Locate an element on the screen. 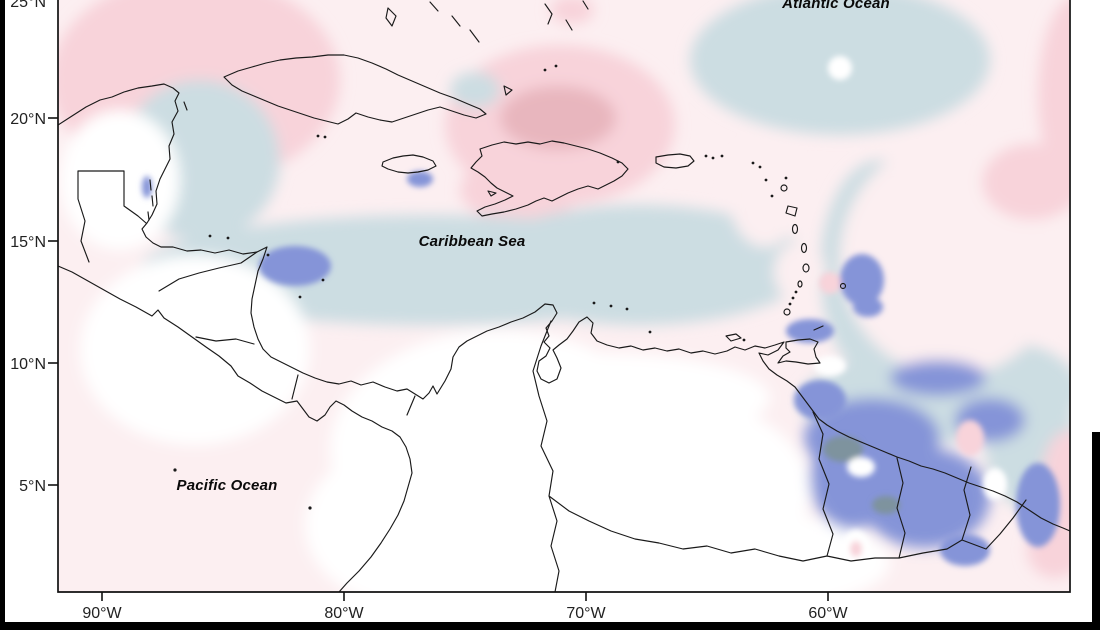 This screenshot has width=1100, height=630. islands-lesser-antilles is located at coordinates (813, 250).